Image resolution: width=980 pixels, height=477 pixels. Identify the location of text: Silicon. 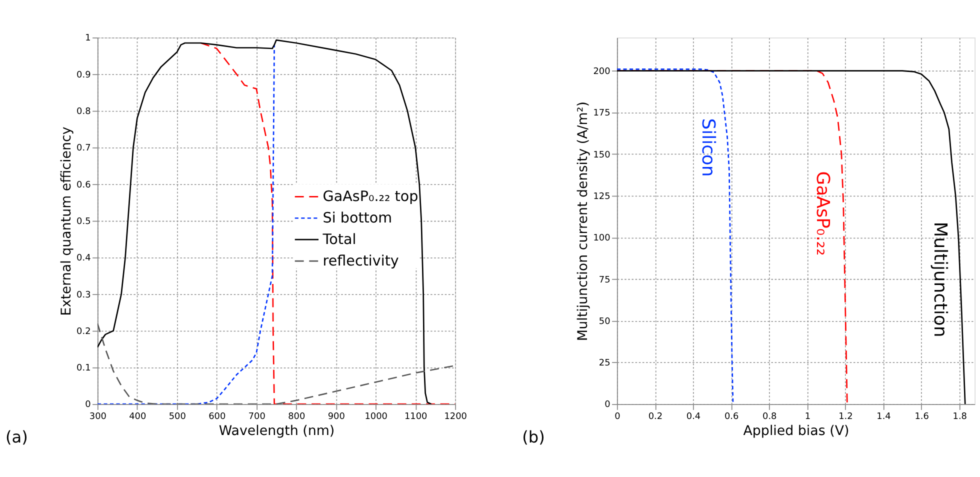
(708, 147).